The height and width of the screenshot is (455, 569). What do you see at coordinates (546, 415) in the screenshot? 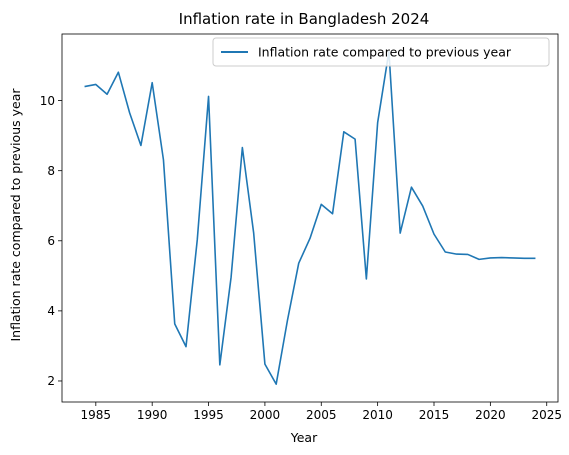
I see `x-tick-label: 2025` at bounding box center [546, 415].